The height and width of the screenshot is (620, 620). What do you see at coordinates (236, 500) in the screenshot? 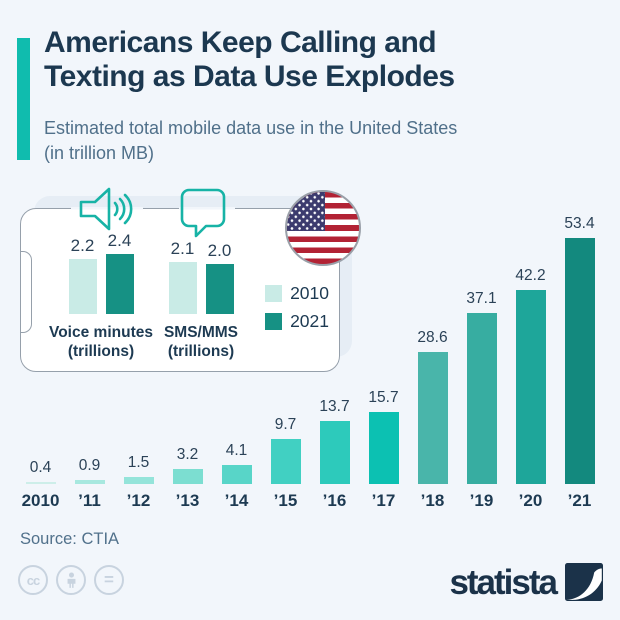
I see `year-label: ’14` at bounding box center [236, 500].